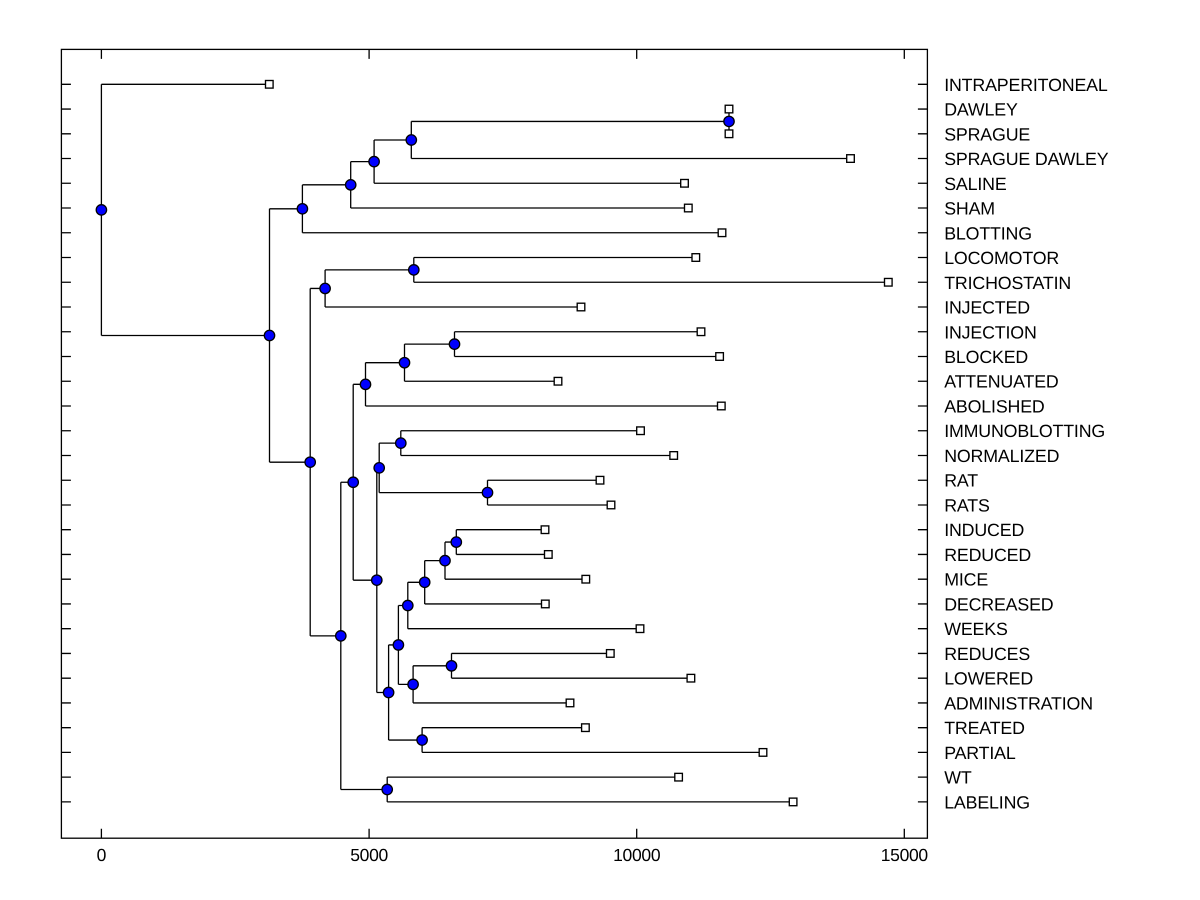 This screenshot has height=900, width=1200. I want to click on svg-text: REDUCED, so click(987, 555).